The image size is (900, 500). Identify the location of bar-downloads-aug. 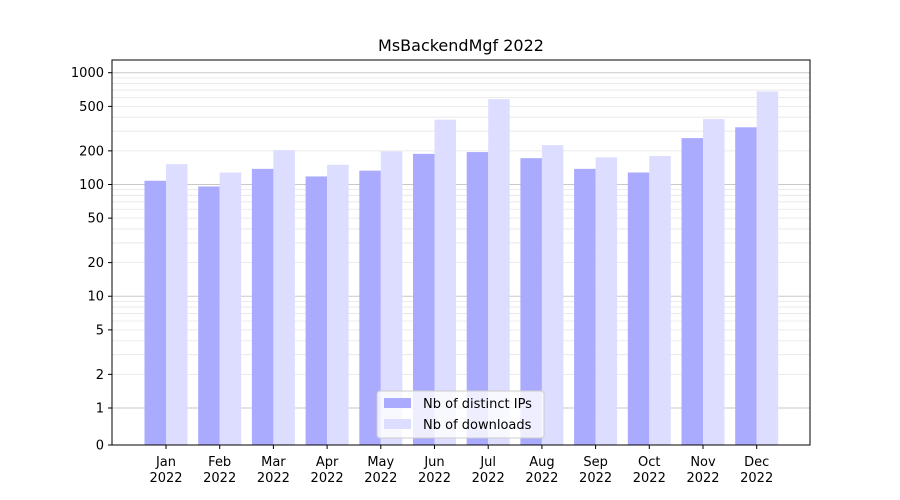
(552, 295).